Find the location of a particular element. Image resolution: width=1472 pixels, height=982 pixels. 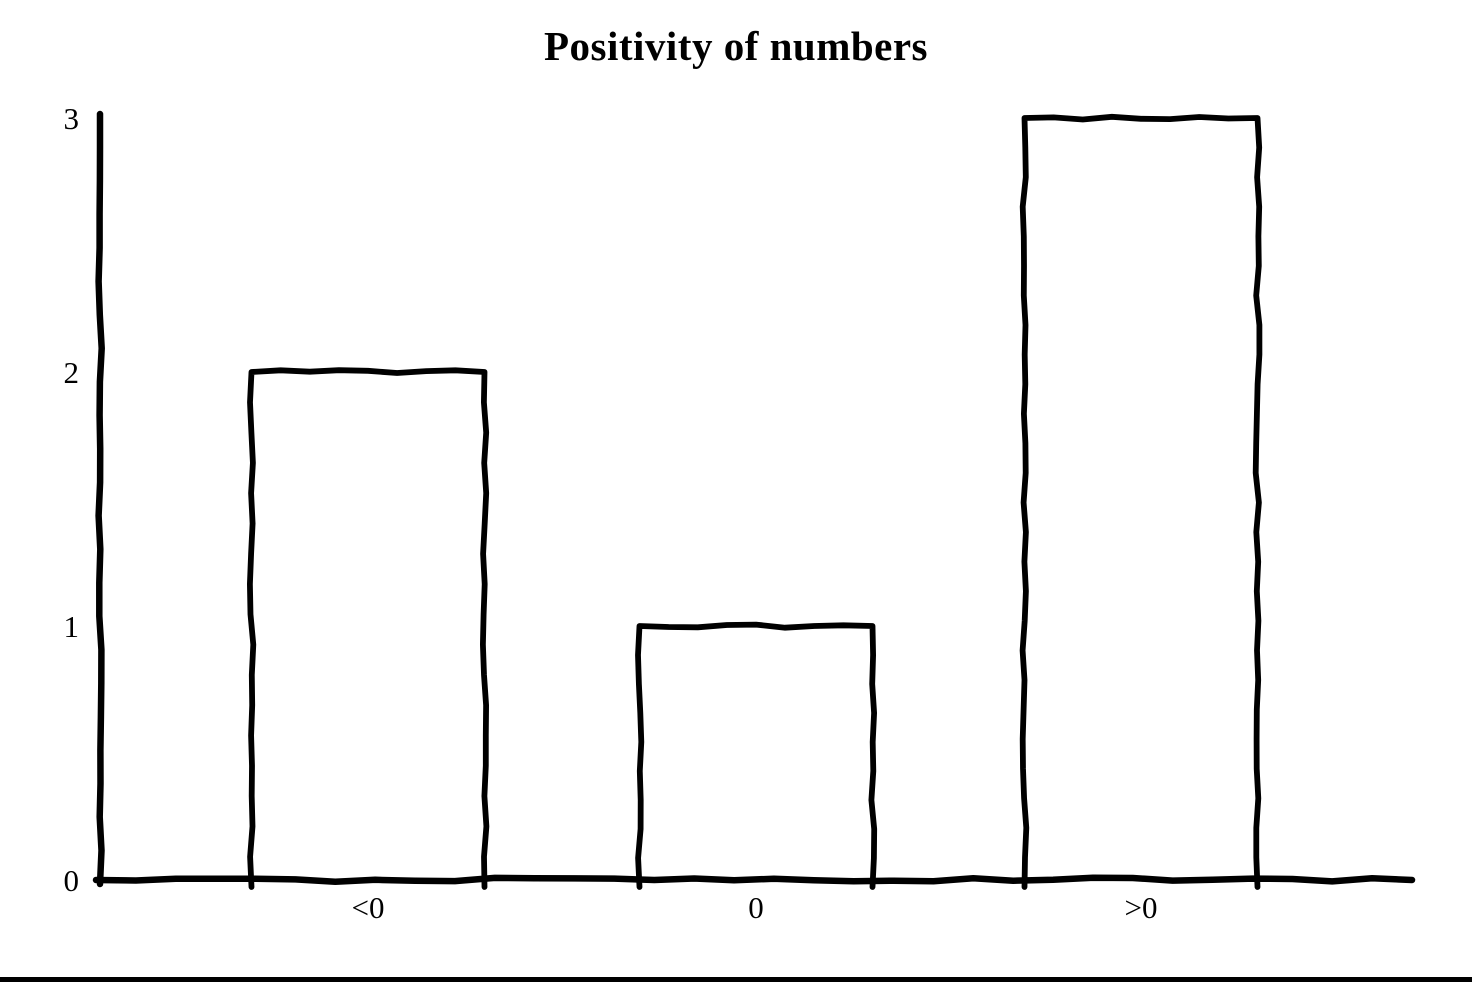

y-tick-label-3: 3 is located at coordinates (72, 118).